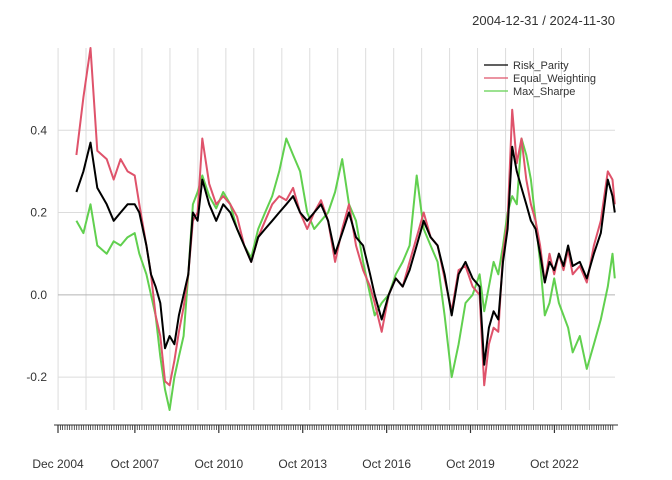 The height and width of the screenshot is (480, 672). Describe the element at coordinates (135, 464) in the screenshot. I see `x-tick-label: Oct 2007` at that location.